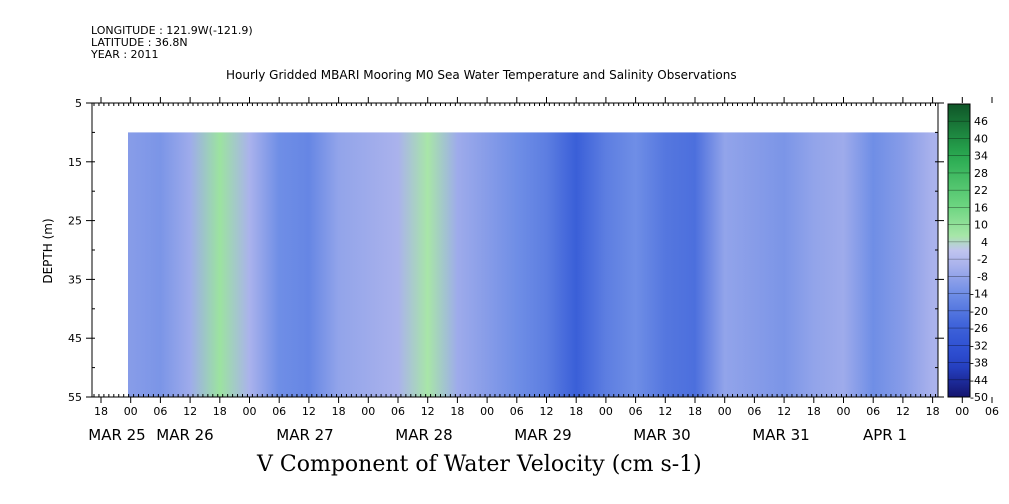  What do you see at coordinates (981, 138) in the screenshot?
I see `colorbar-tick-label: 40` at bounding box center [981, 138].